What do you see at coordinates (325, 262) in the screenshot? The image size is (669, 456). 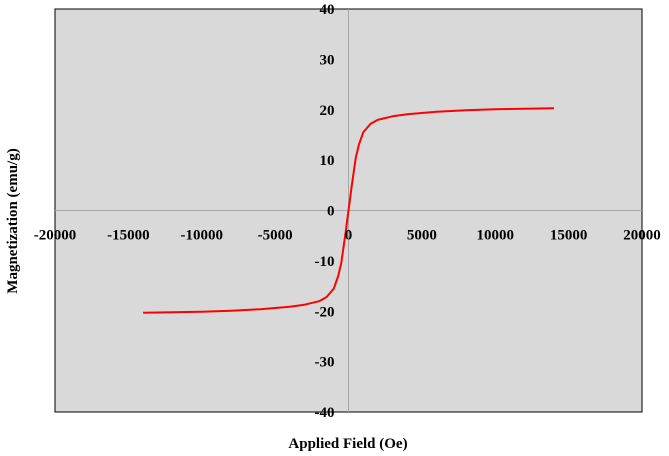 I see `y-tick-label: -10` at bounding box center [325, 262].